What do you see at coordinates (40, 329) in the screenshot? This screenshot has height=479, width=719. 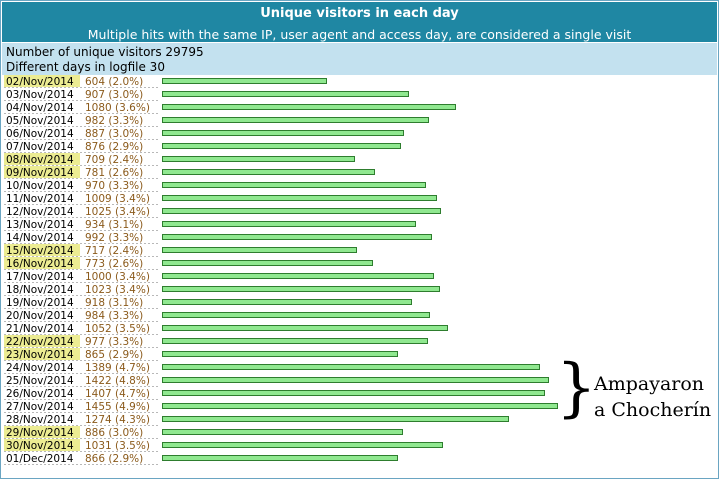 I see `date-label: 21/Nov/2014` at bounding box center [40, 329].